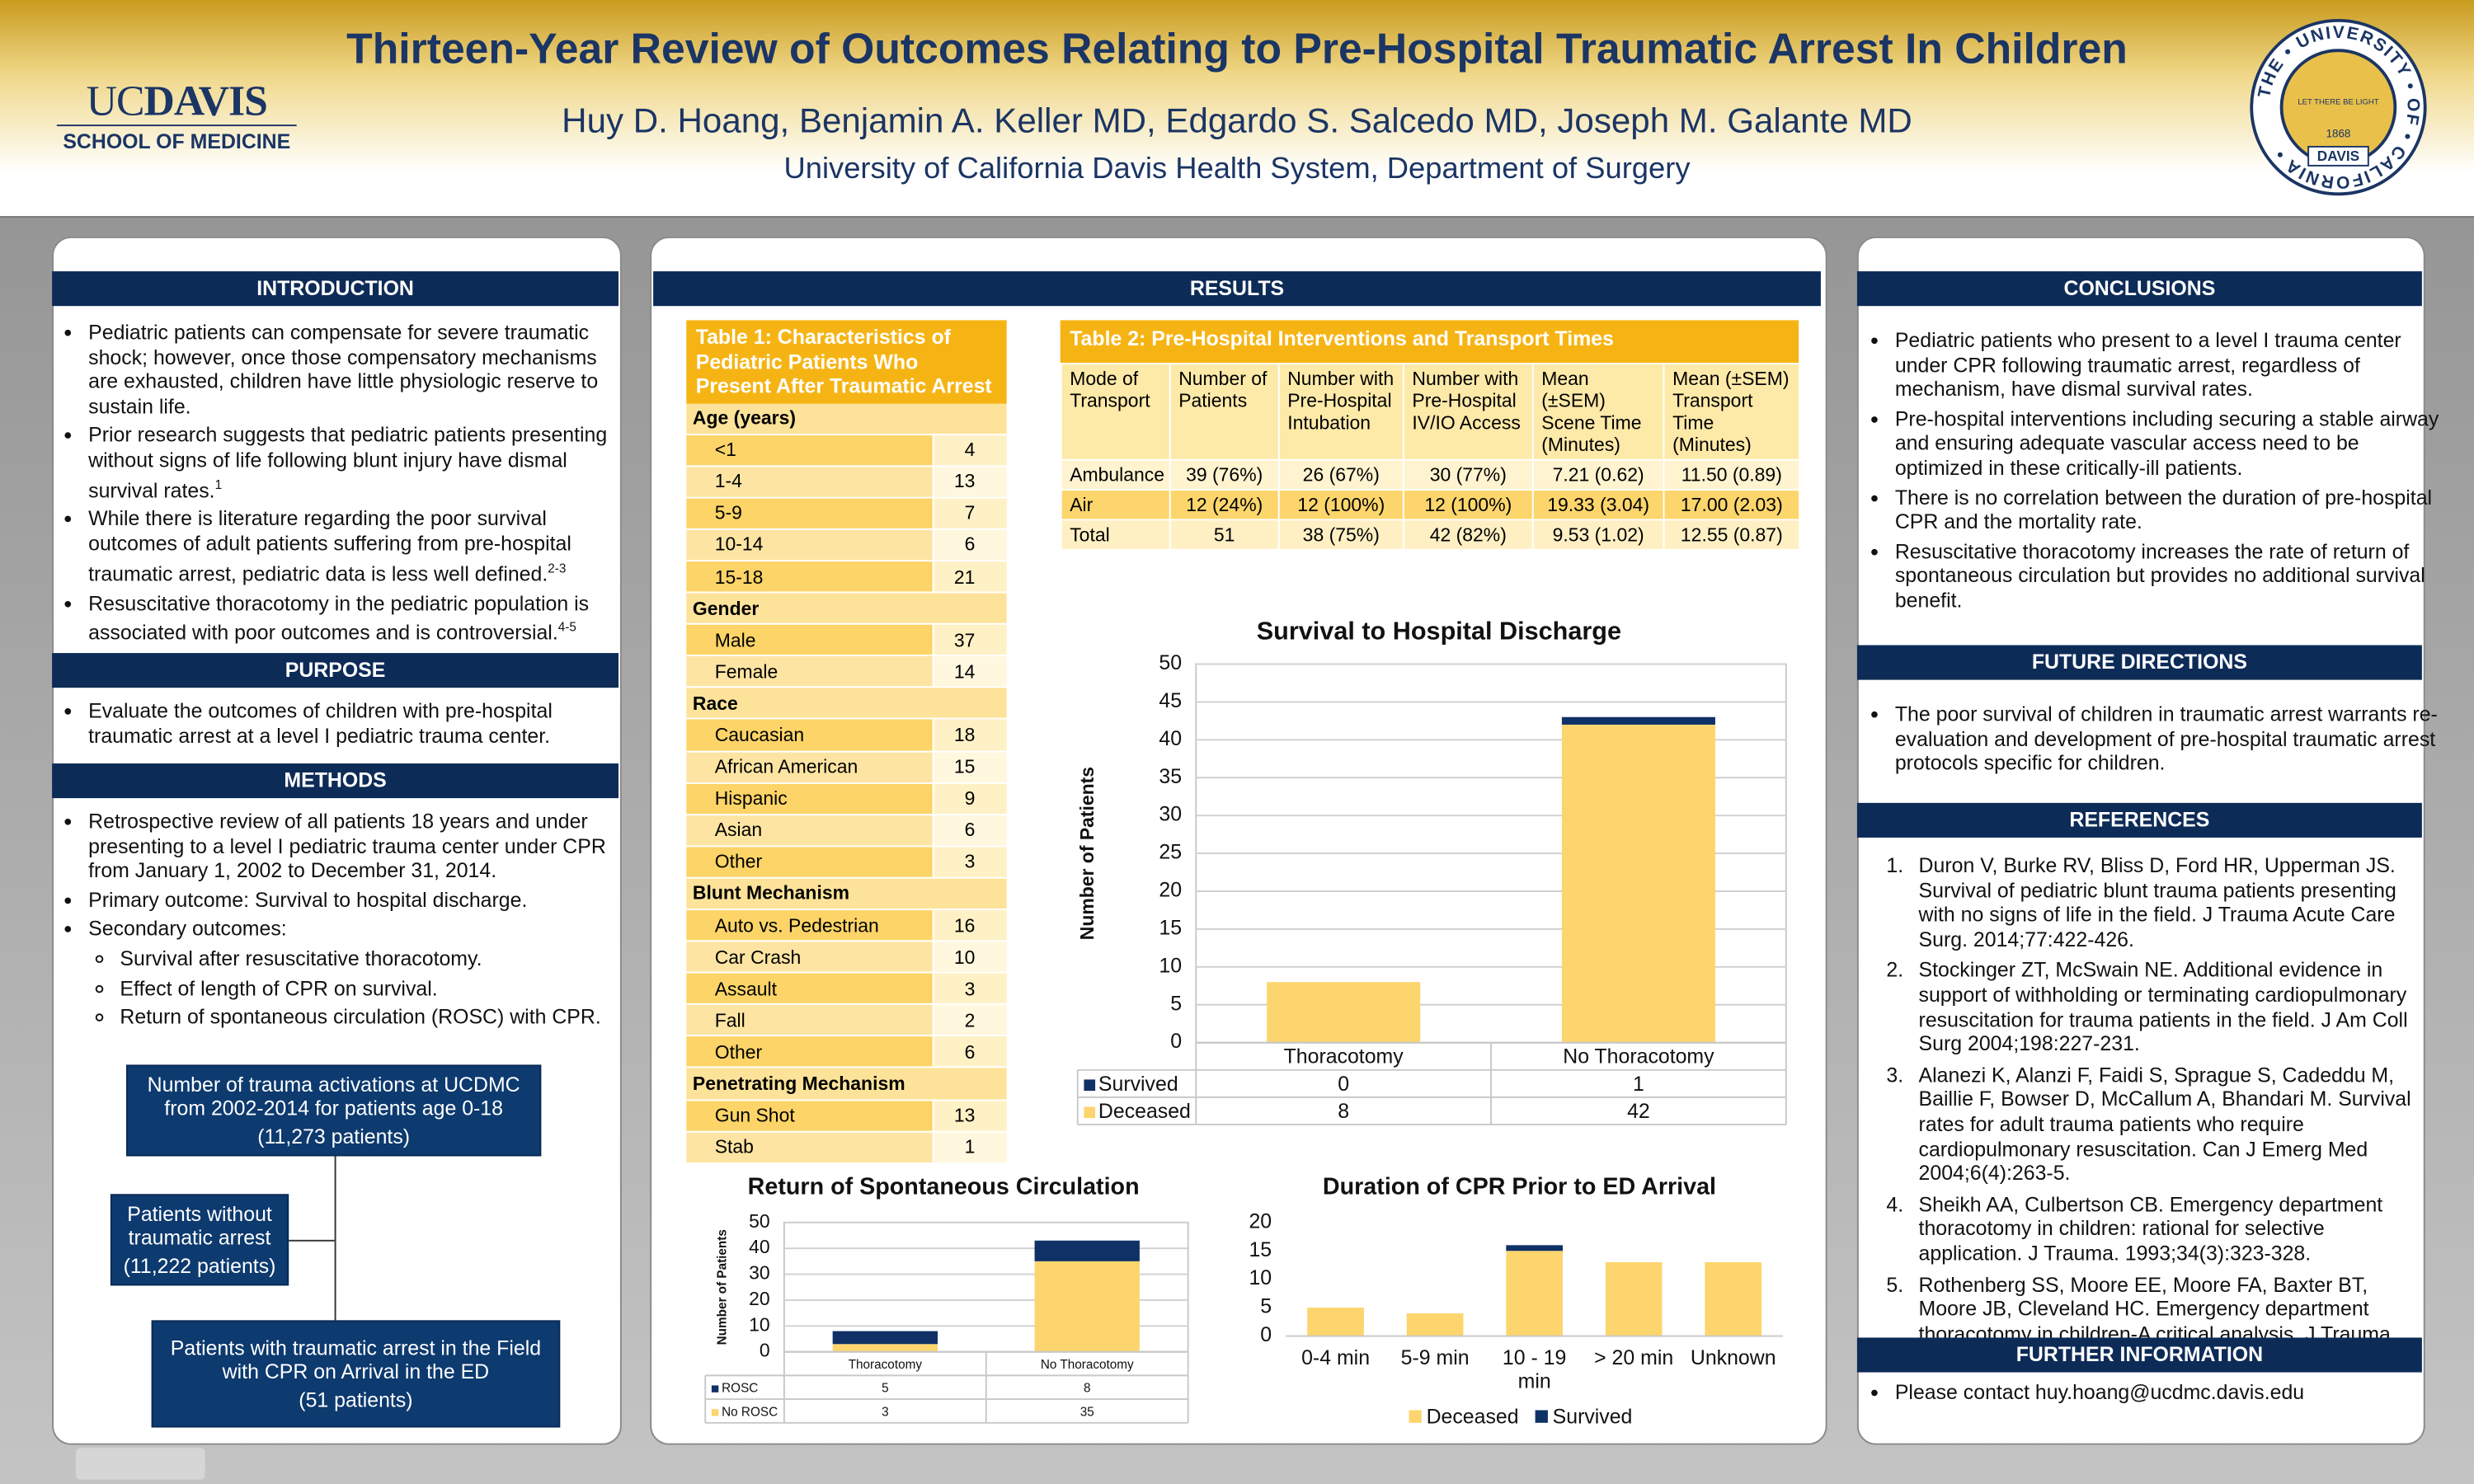 This screenshot has width=2474, height=1484. Describe the element at coordinates (1473, 1417) in the screenshot. I see `legend-label: Deceased` at that location.